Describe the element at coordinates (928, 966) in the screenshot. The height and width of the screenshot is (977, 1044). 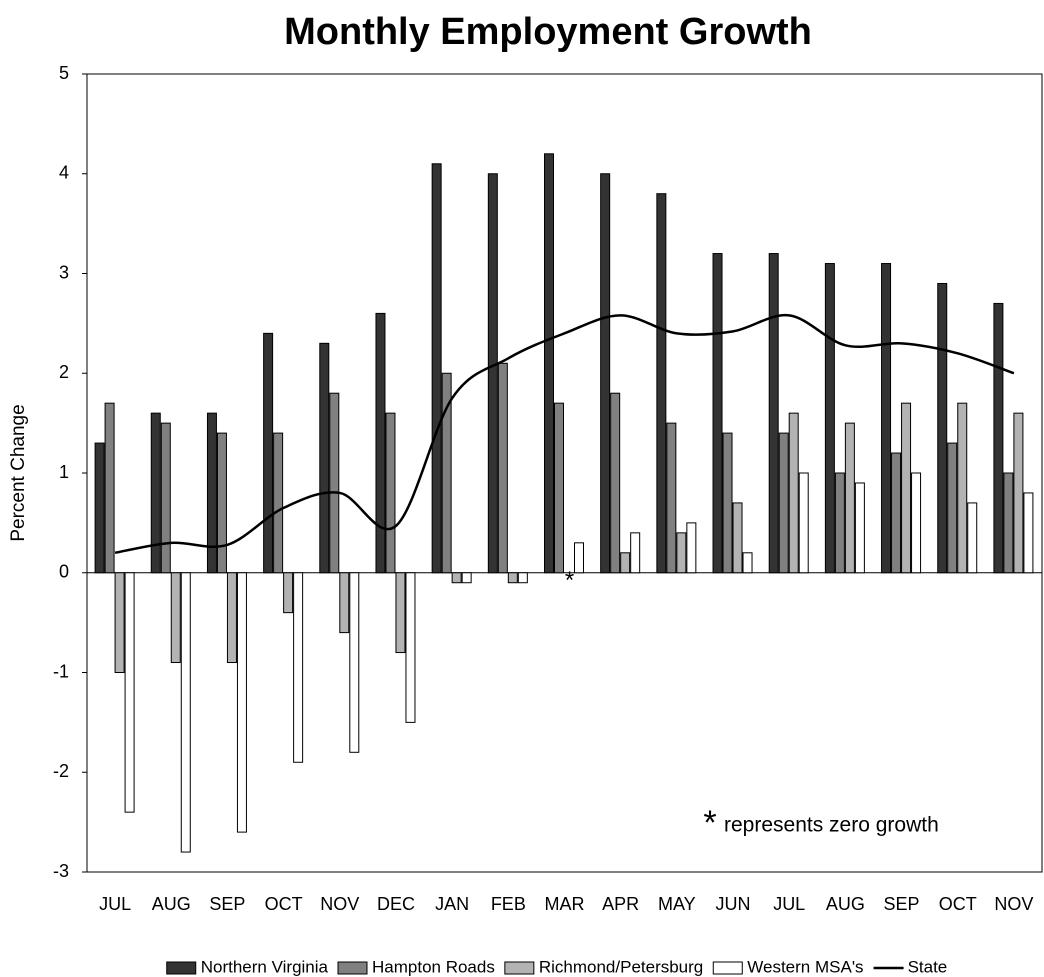
I see `legend-label: State` at that location.